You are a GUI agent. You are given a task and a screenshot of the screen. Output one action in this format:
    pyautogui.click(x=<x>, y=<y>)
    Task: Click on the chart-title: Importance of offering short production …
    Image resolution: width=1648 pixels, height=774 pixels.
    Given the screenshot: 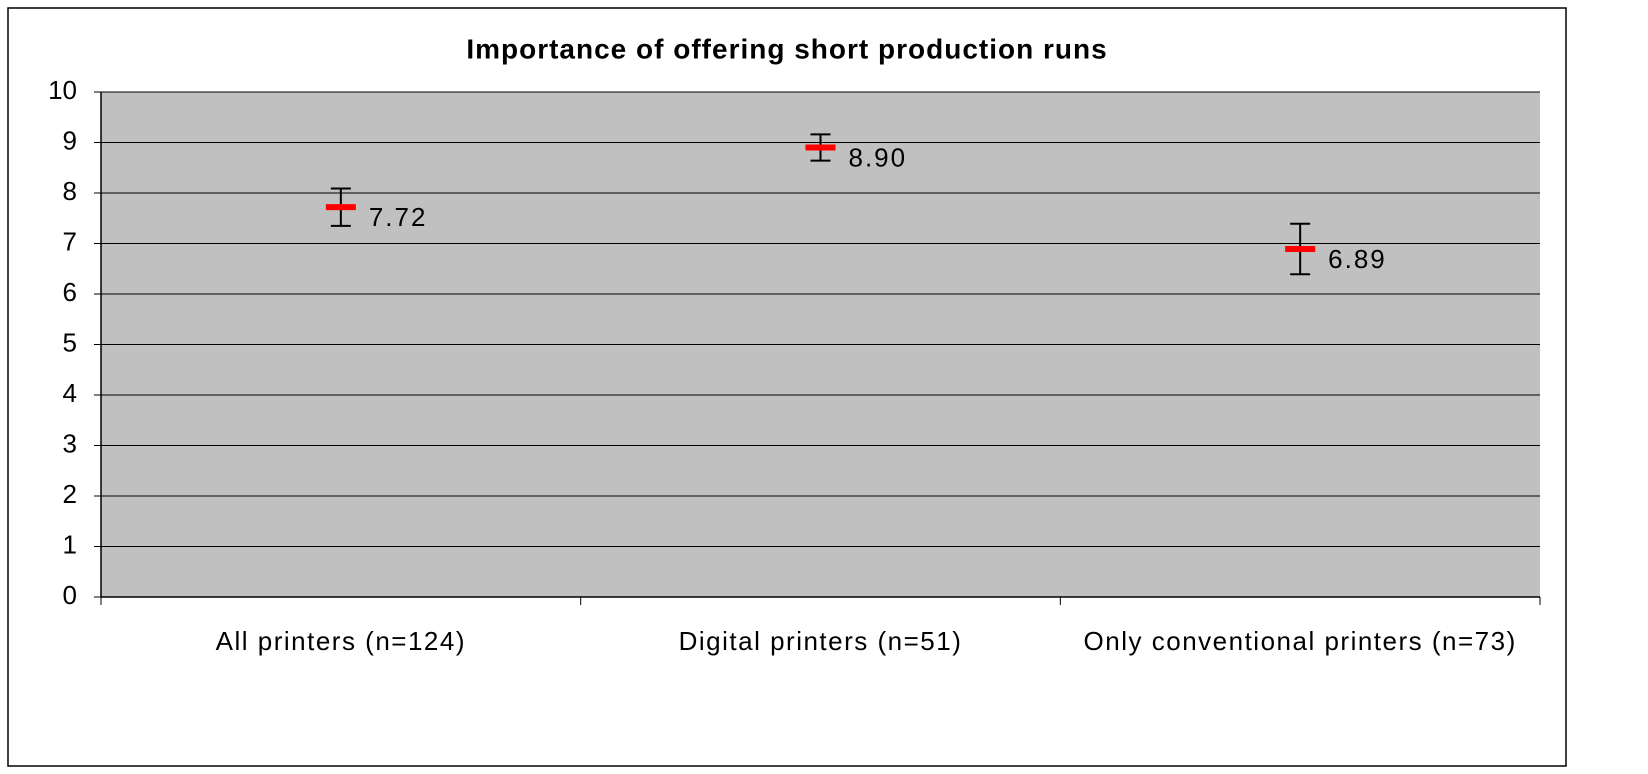 What is the action you would take?
    pyautogui.click(x=786, y=48)
    